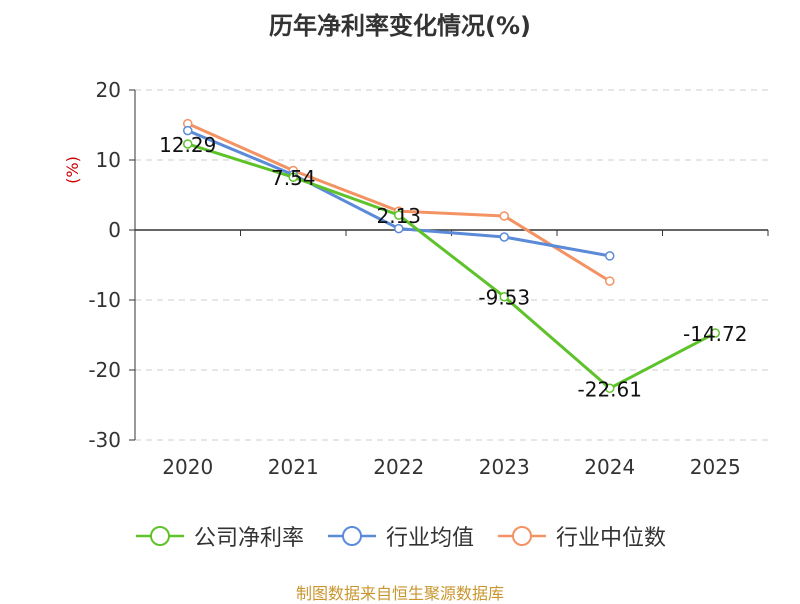 Image resolution: width=800 pixels, height=604 pixels. Describe the element at coordinates (72, 170) in the screenshot. I see `y-axis-label: (%)` at that location.